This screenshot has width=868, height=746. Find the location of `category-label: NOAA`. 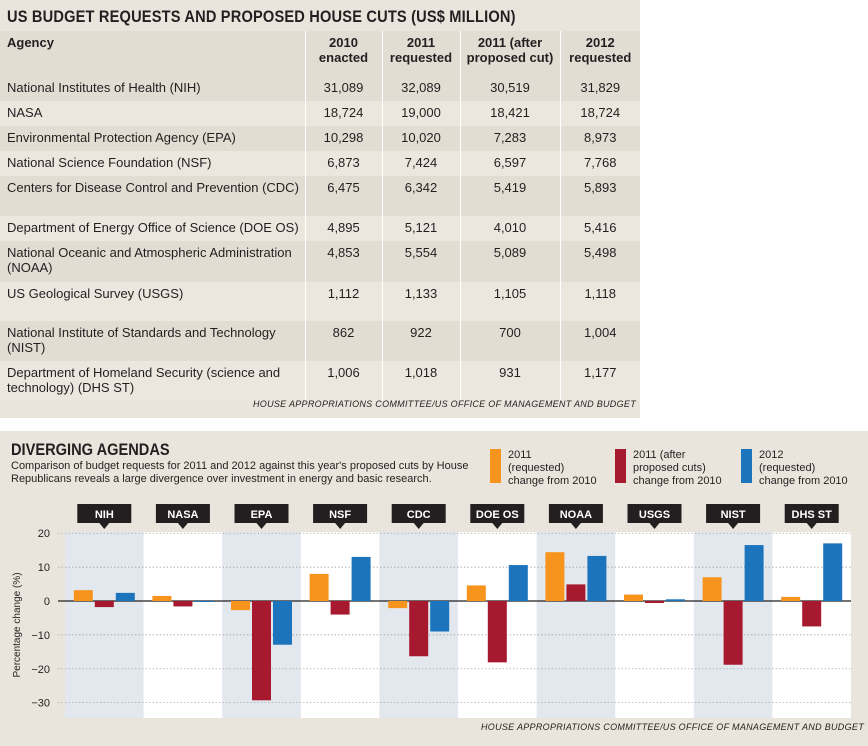

category-label: NOAA is located at coordinates (576, 515).